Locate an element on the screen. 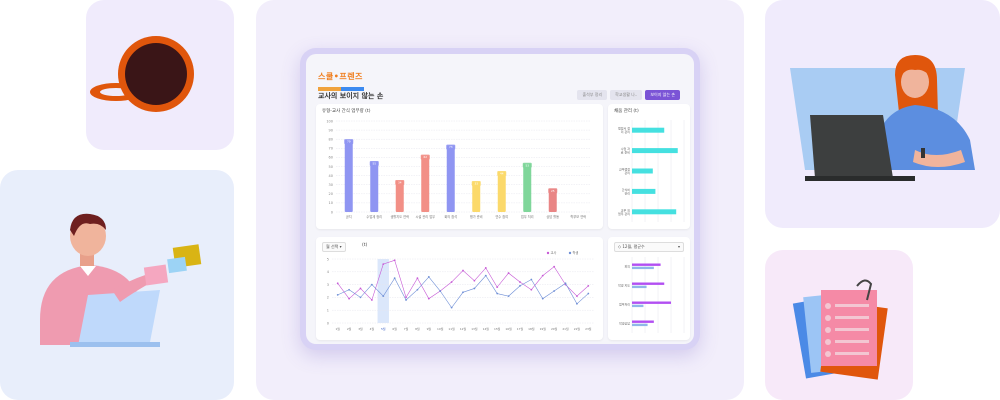  x-tick-label: 학부모 연락 is located at coordinates (578, 216).